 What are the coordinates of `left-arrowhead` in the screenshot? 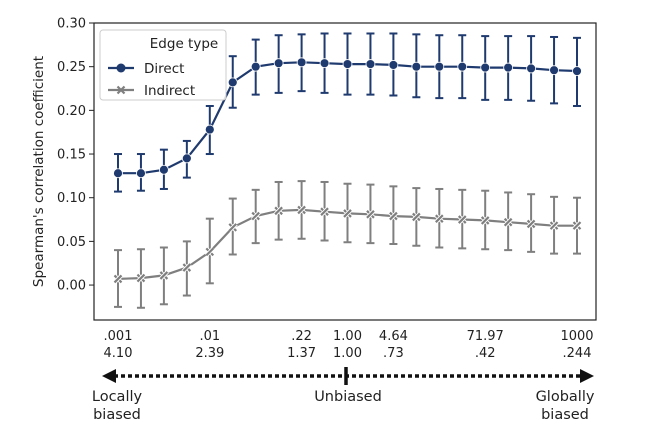 It's located at (109, 376).